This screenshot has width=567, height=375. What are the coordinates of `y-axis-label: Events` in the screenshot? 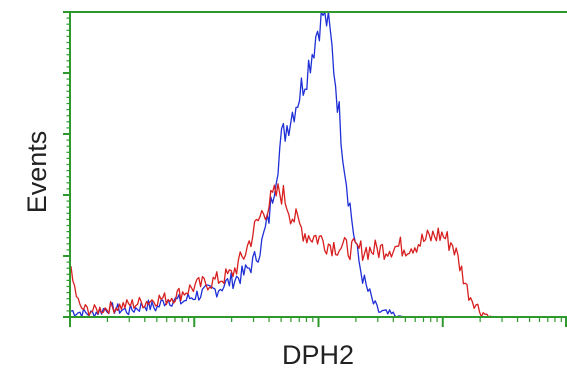 It's located at (37, 172).